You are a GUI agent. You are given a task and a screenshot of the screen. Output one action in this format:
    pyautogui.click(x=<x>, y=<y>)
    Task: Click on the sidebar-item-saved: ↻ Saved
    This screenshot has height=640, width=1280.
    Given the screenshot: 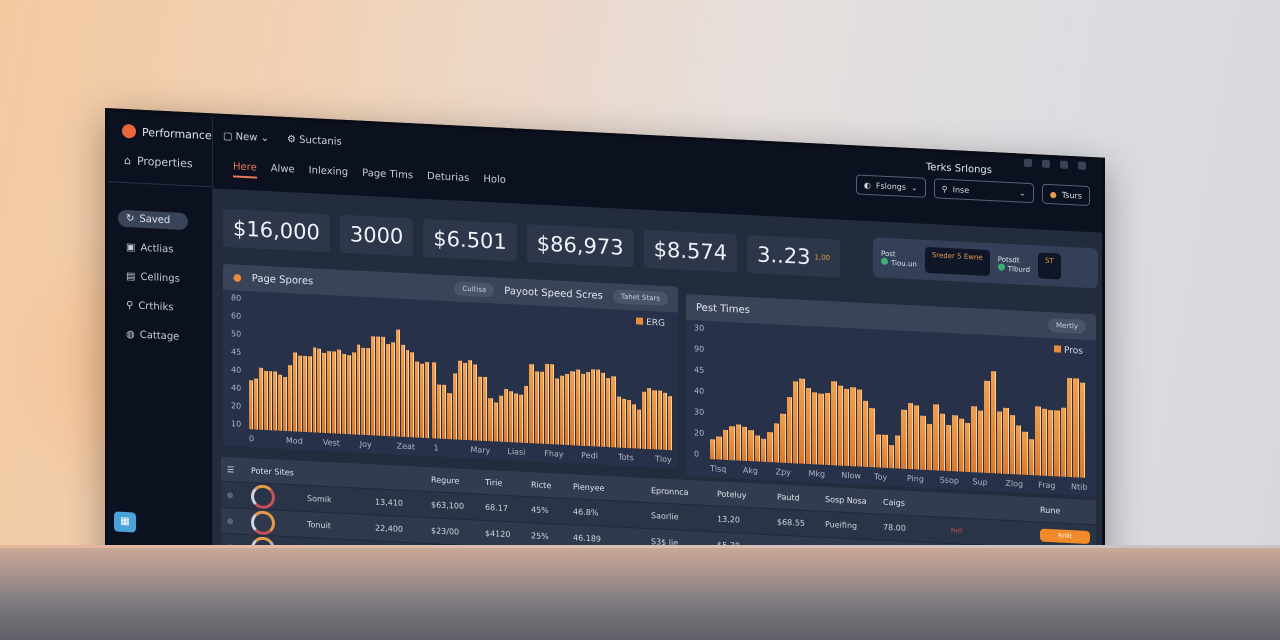 What is the action you would take?
    pyautogui.click(x=153, y=220)
    